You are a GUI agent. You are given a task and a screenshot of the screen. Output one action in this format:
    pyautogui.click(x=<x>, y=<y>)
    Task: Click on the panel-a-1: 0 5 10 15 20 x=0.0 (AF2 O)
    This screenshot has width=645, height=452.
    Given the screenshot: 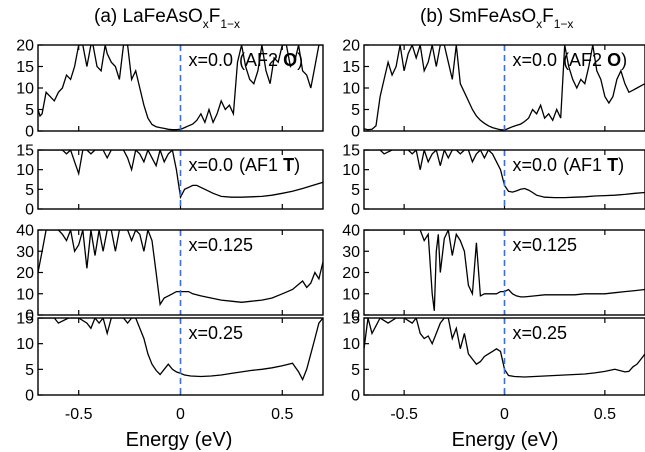 What is the action you would take?
    pyautogui.click(x=170, y=89)
    